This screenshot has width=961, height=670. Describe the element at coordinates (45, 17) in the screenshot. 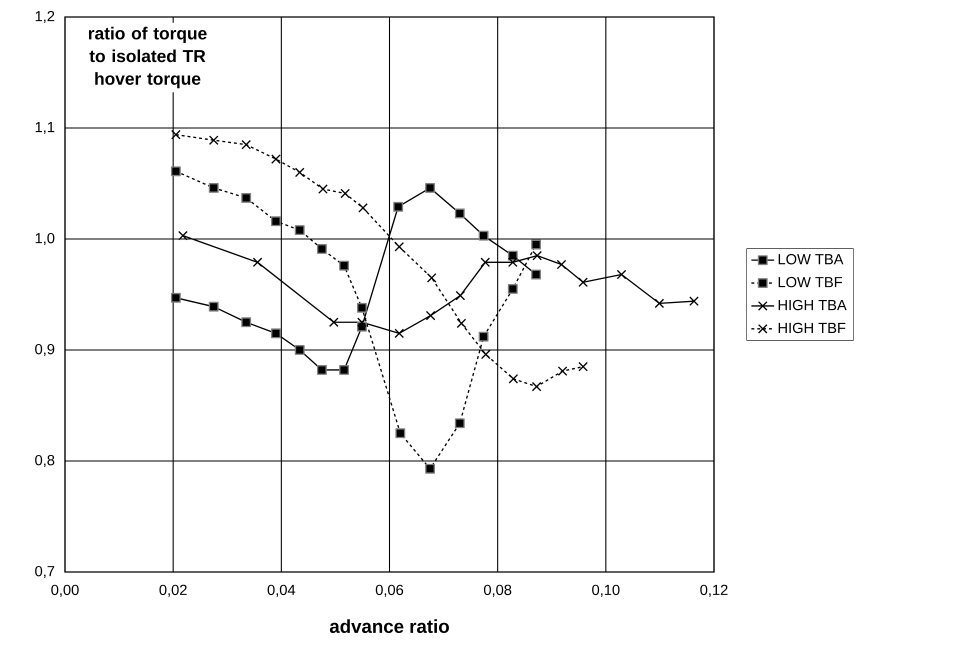

I see `y-tick-label: 1,2` at that location.